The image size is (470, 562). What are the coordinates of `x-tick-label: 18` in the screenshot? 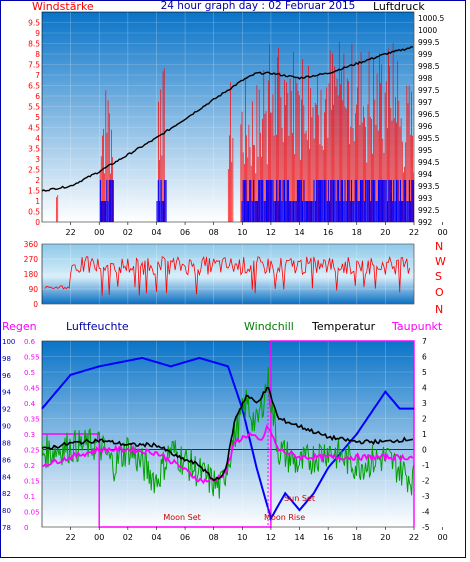 It's located at (357, 537).